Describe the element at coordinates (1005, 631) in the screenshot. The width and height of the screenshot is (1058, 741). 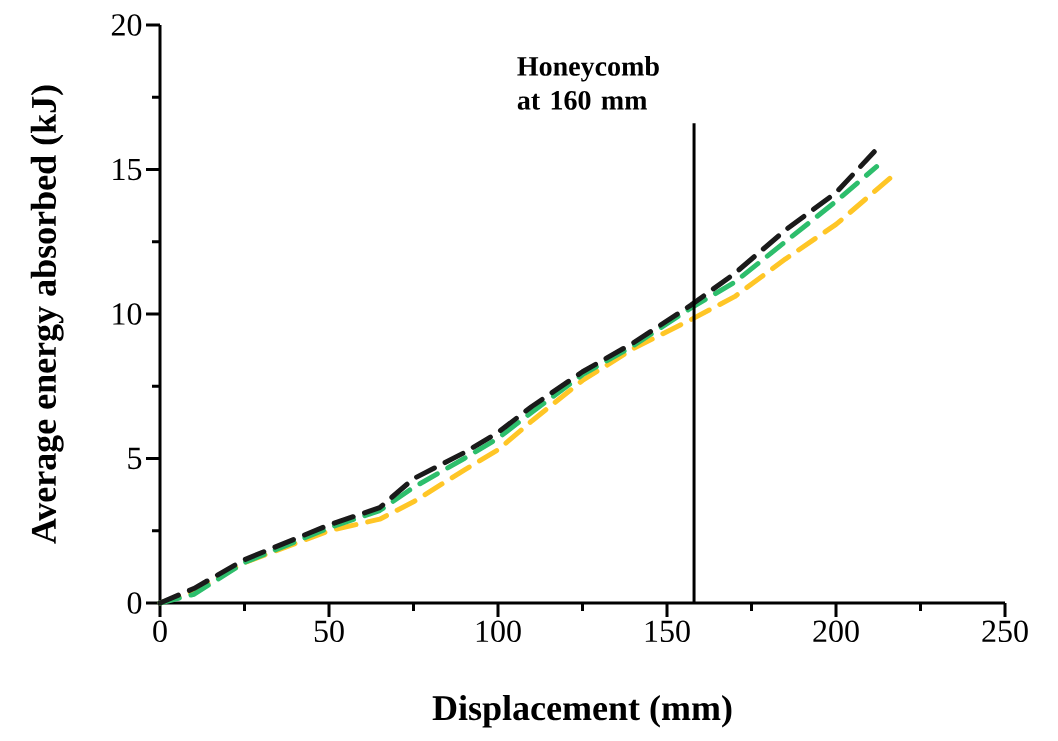
I see `x-tick-label: 250` at that location.